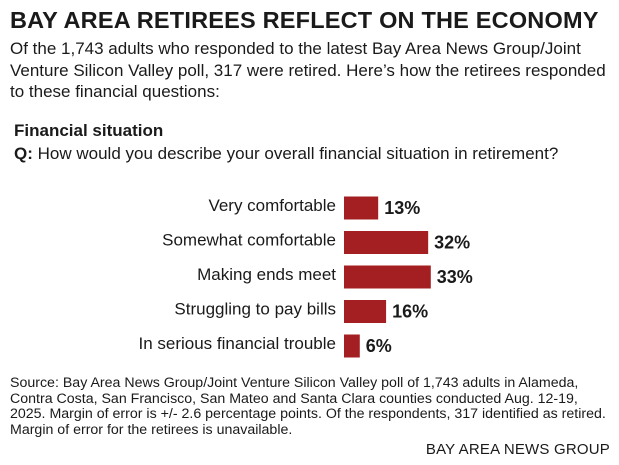 This screenshot has width=619, height=465. What do you see at coordinates (452, 243) in the screenshot?
I see `value-label: 32%` at bounding box center [452, 243].